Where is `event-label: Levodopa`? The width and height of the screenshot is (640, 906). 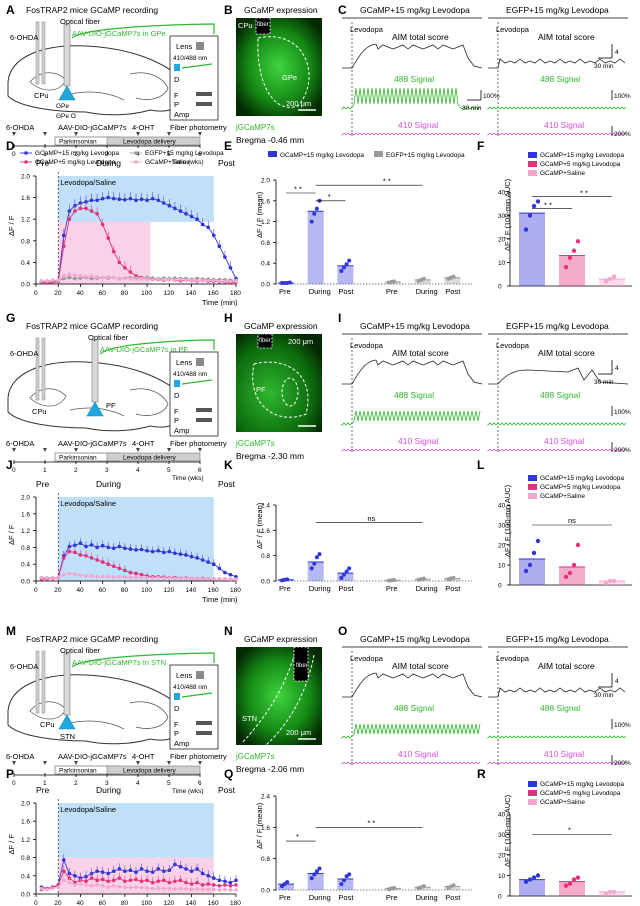 event-label: Levodopa is located at coordinates (367, 345).